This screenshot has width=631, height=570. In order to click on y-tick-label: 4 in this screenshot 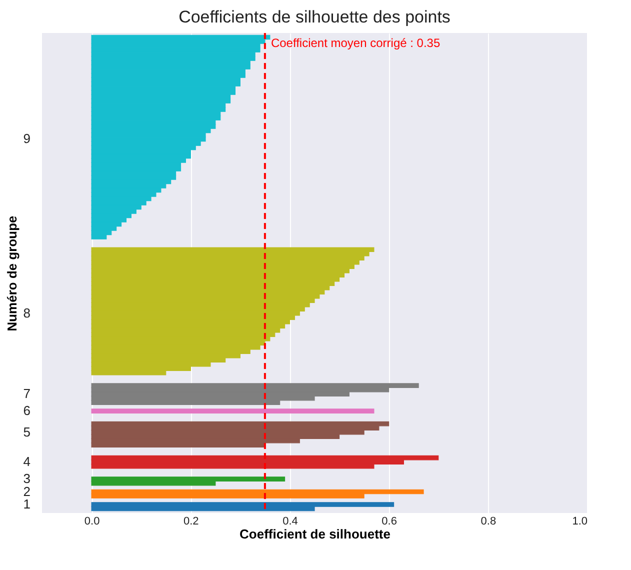, I will do `click(26, 462)`.